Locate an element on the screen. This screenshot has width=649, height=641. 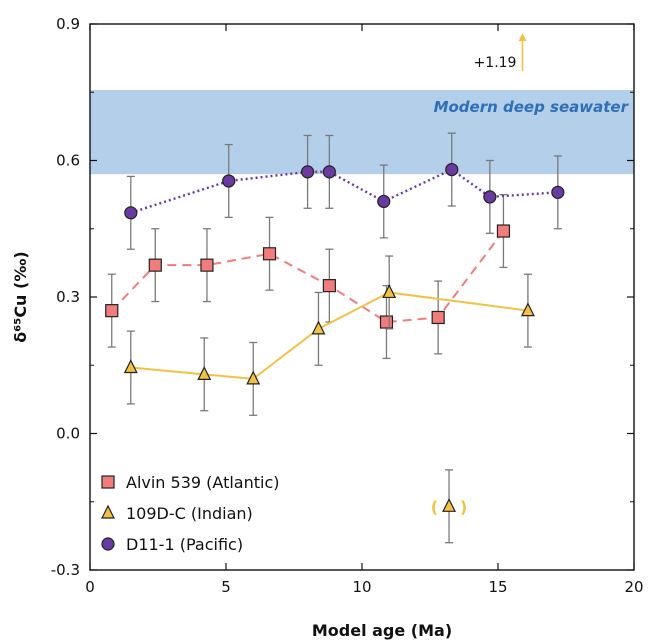
outlier-point is located at coordinates (449, 504).